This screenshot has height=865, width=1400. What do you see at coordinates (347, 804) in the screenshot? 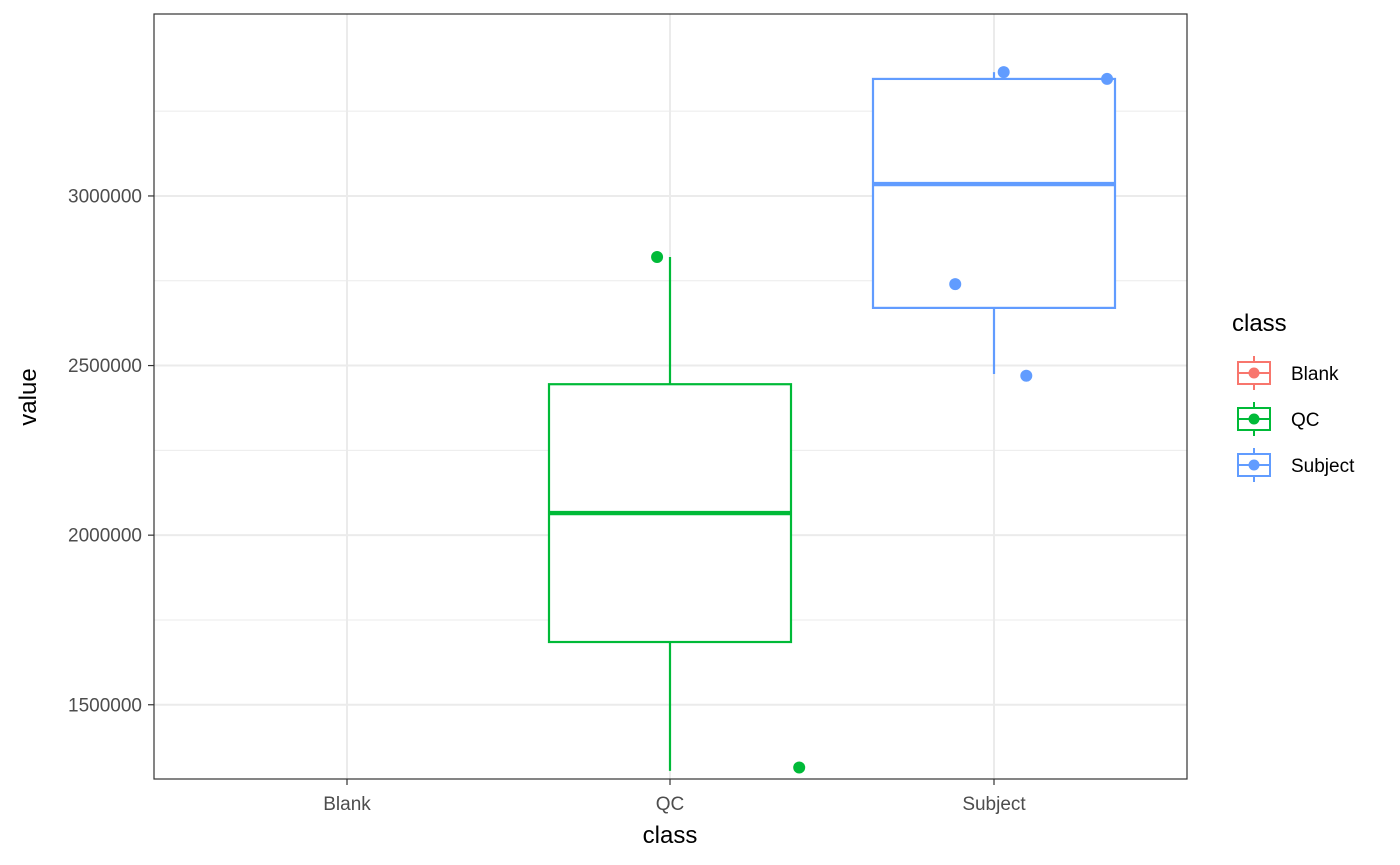
I see `x-tick-label: Blank` at bounding box center [347, 804].